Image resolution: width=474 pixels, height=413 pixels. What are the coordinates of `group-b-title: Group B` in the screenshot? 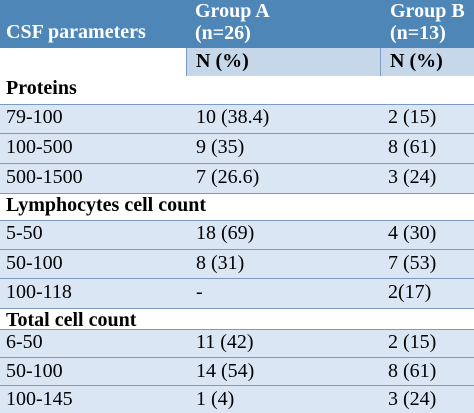 It's located at (427, 11).